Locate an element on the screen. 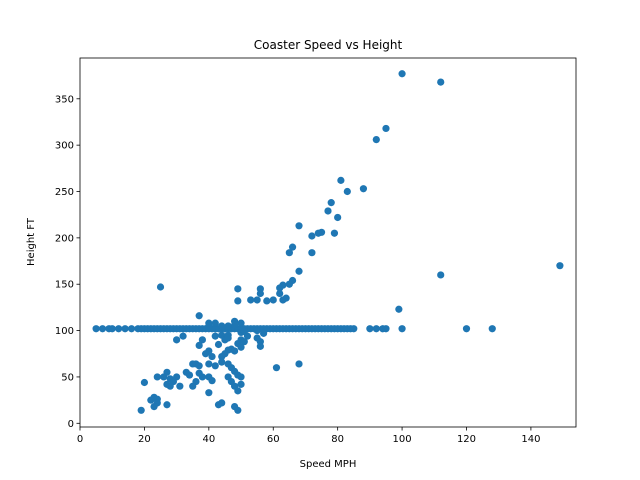 Image resolution: width=640 pixels, height=480 pixels. y-axis: 0 50 100 150 200 250 300 350 is located at coordinates (67, 262).